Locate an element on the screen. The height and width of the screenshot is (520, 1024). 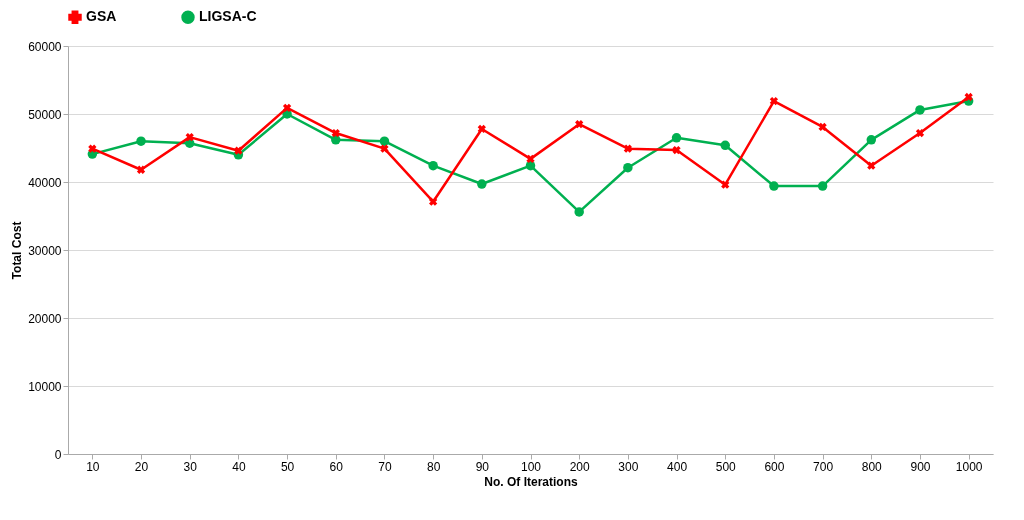
y-axis-title: Total Cost is located at coordinates (17, 250).